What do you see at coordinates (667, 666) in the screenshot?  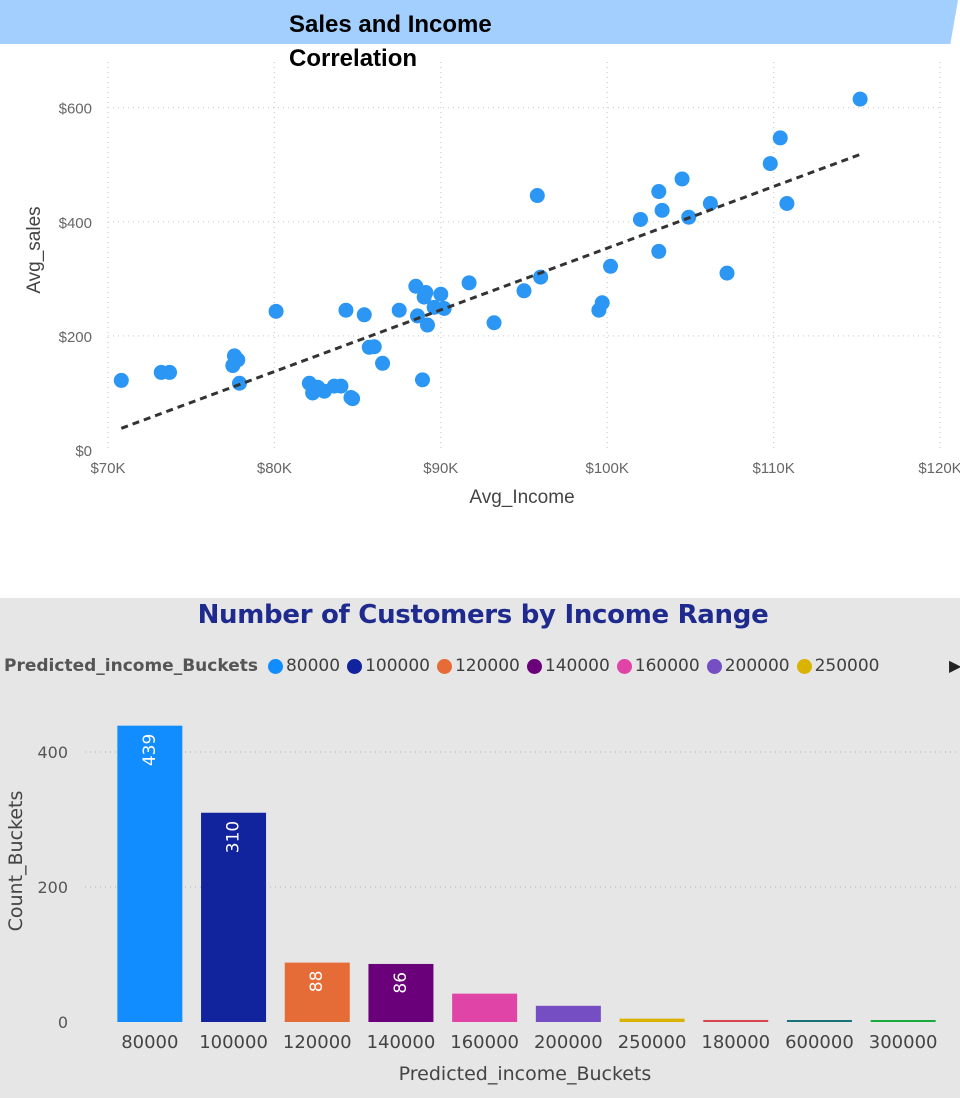 I see `legend-label: 160000` at bounding box center [667, 666].